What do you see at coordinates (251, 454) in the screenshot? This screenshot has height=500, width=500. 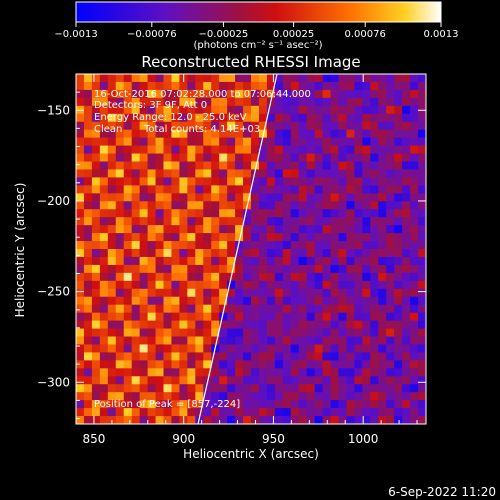 I see `x-axis-label: Heliocentric X (arcsec)` at bounding box center [251, 454].